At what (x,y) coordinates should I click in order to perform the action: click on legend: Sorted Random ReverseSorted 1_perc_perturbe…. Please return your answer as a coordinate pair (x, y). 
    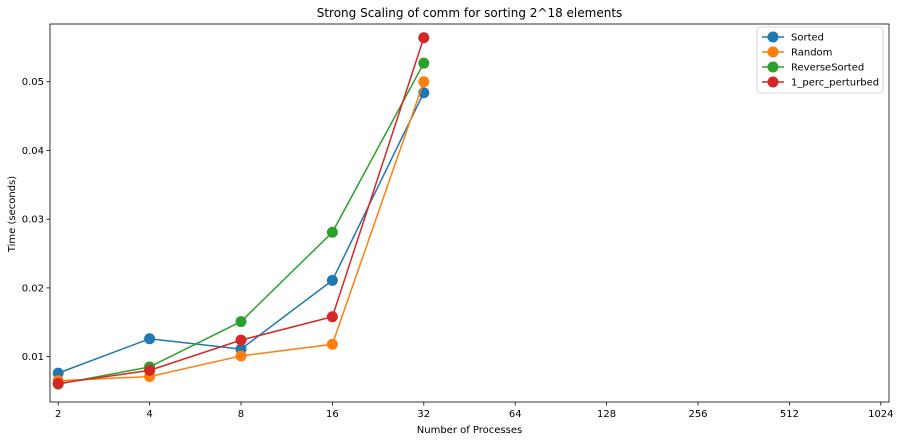
    Looking at the image, I should click on (820, 60).